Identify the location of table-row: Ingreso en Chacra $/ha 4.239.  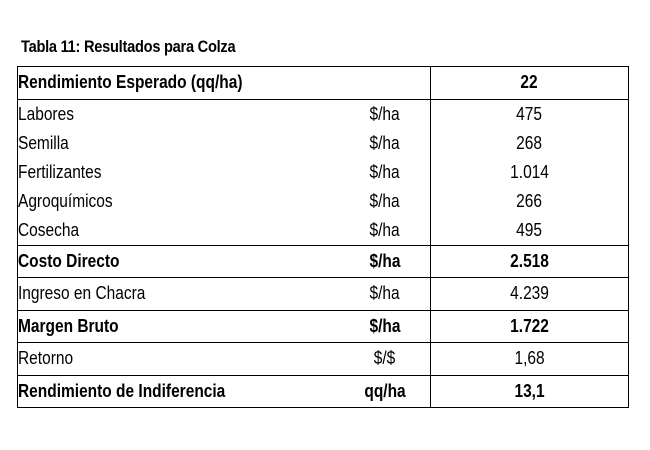
(323, 294).